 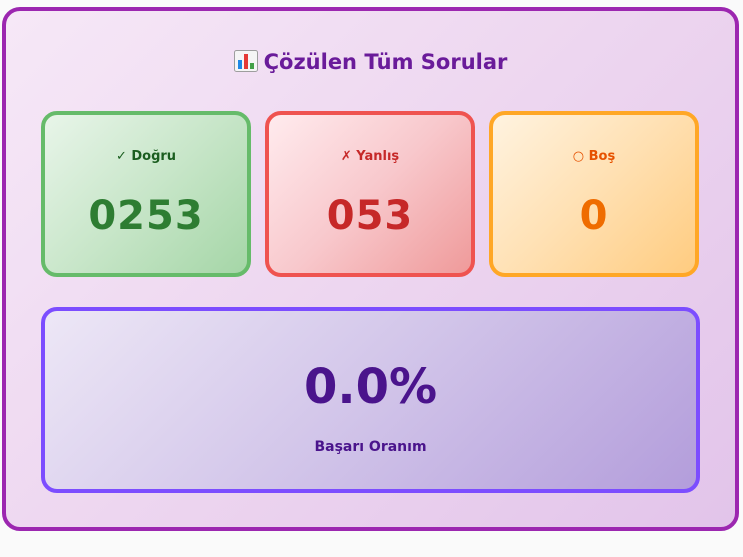 What do you see at coordinates (594, 216) in the screenshot?
I see `empty-value: 0` at bounding box center [594, 216].